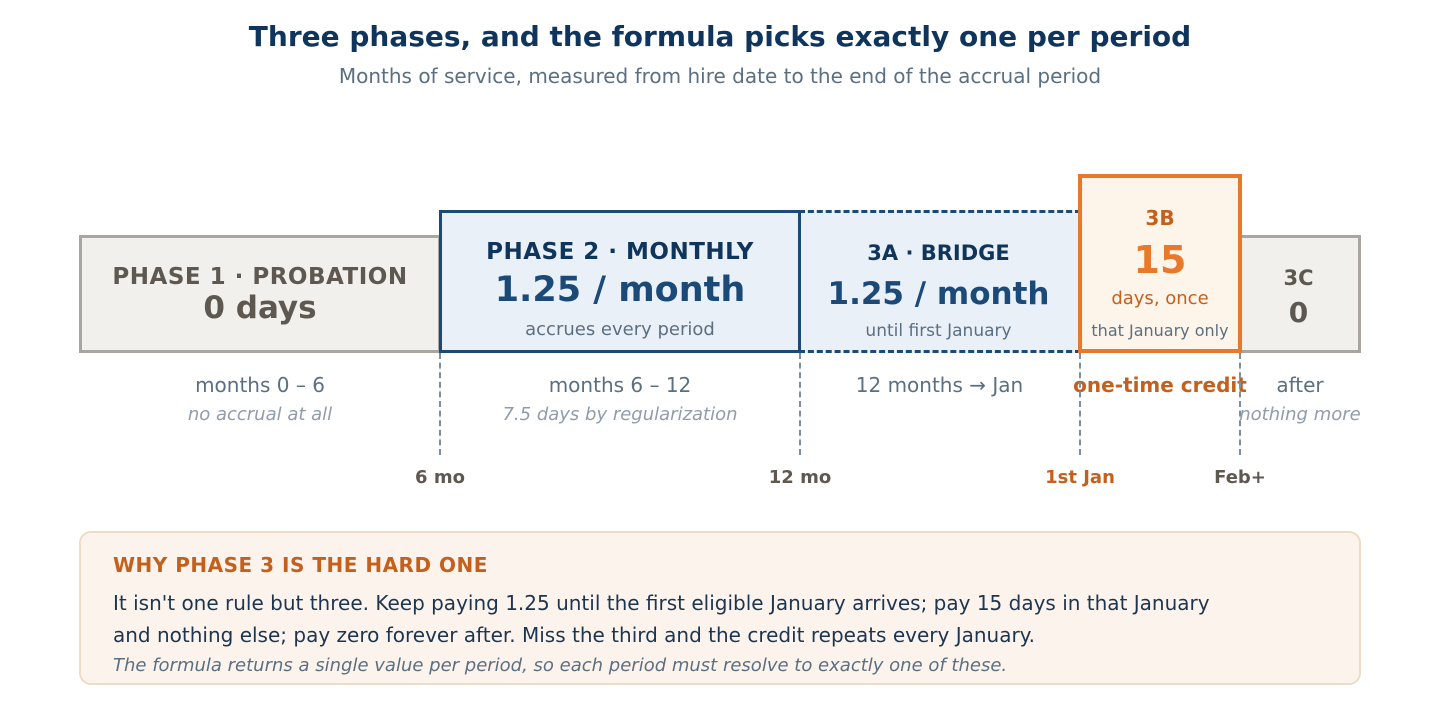 The height and width of the screenshot is (720, 1440). What do you see at coordinates (800, 404) in the screenshot?
I see `boundary-line-12mo` at bounding box center [800, 404].